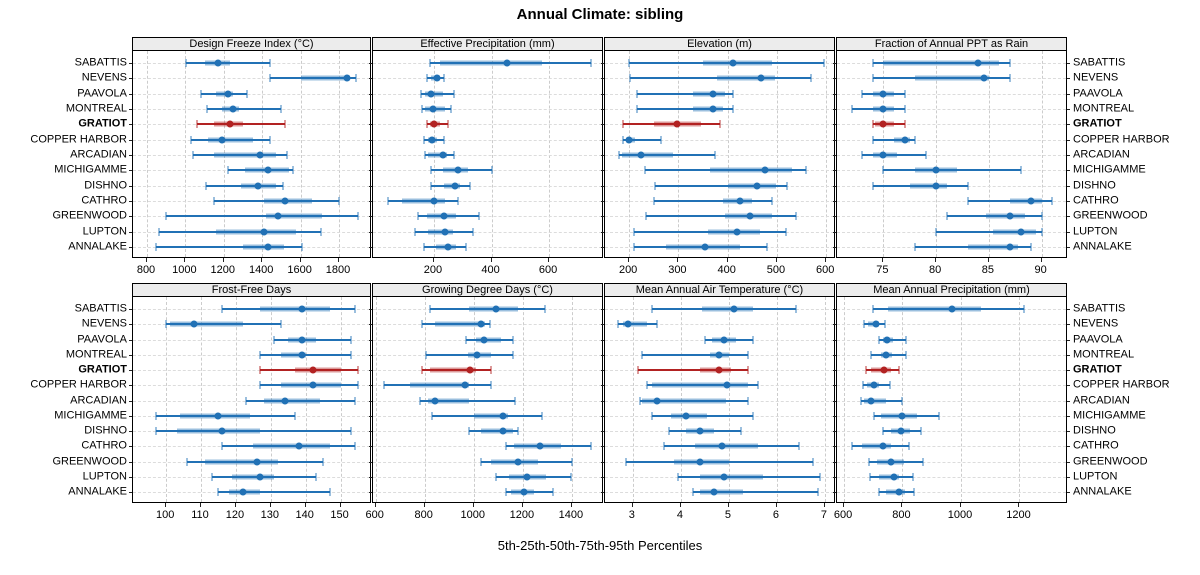 The width and height of the screenshot is (1200, 575). Describe the element at coordinates (843, 515) in the screenshot. I see `axis-tick-label: 600` at that location.